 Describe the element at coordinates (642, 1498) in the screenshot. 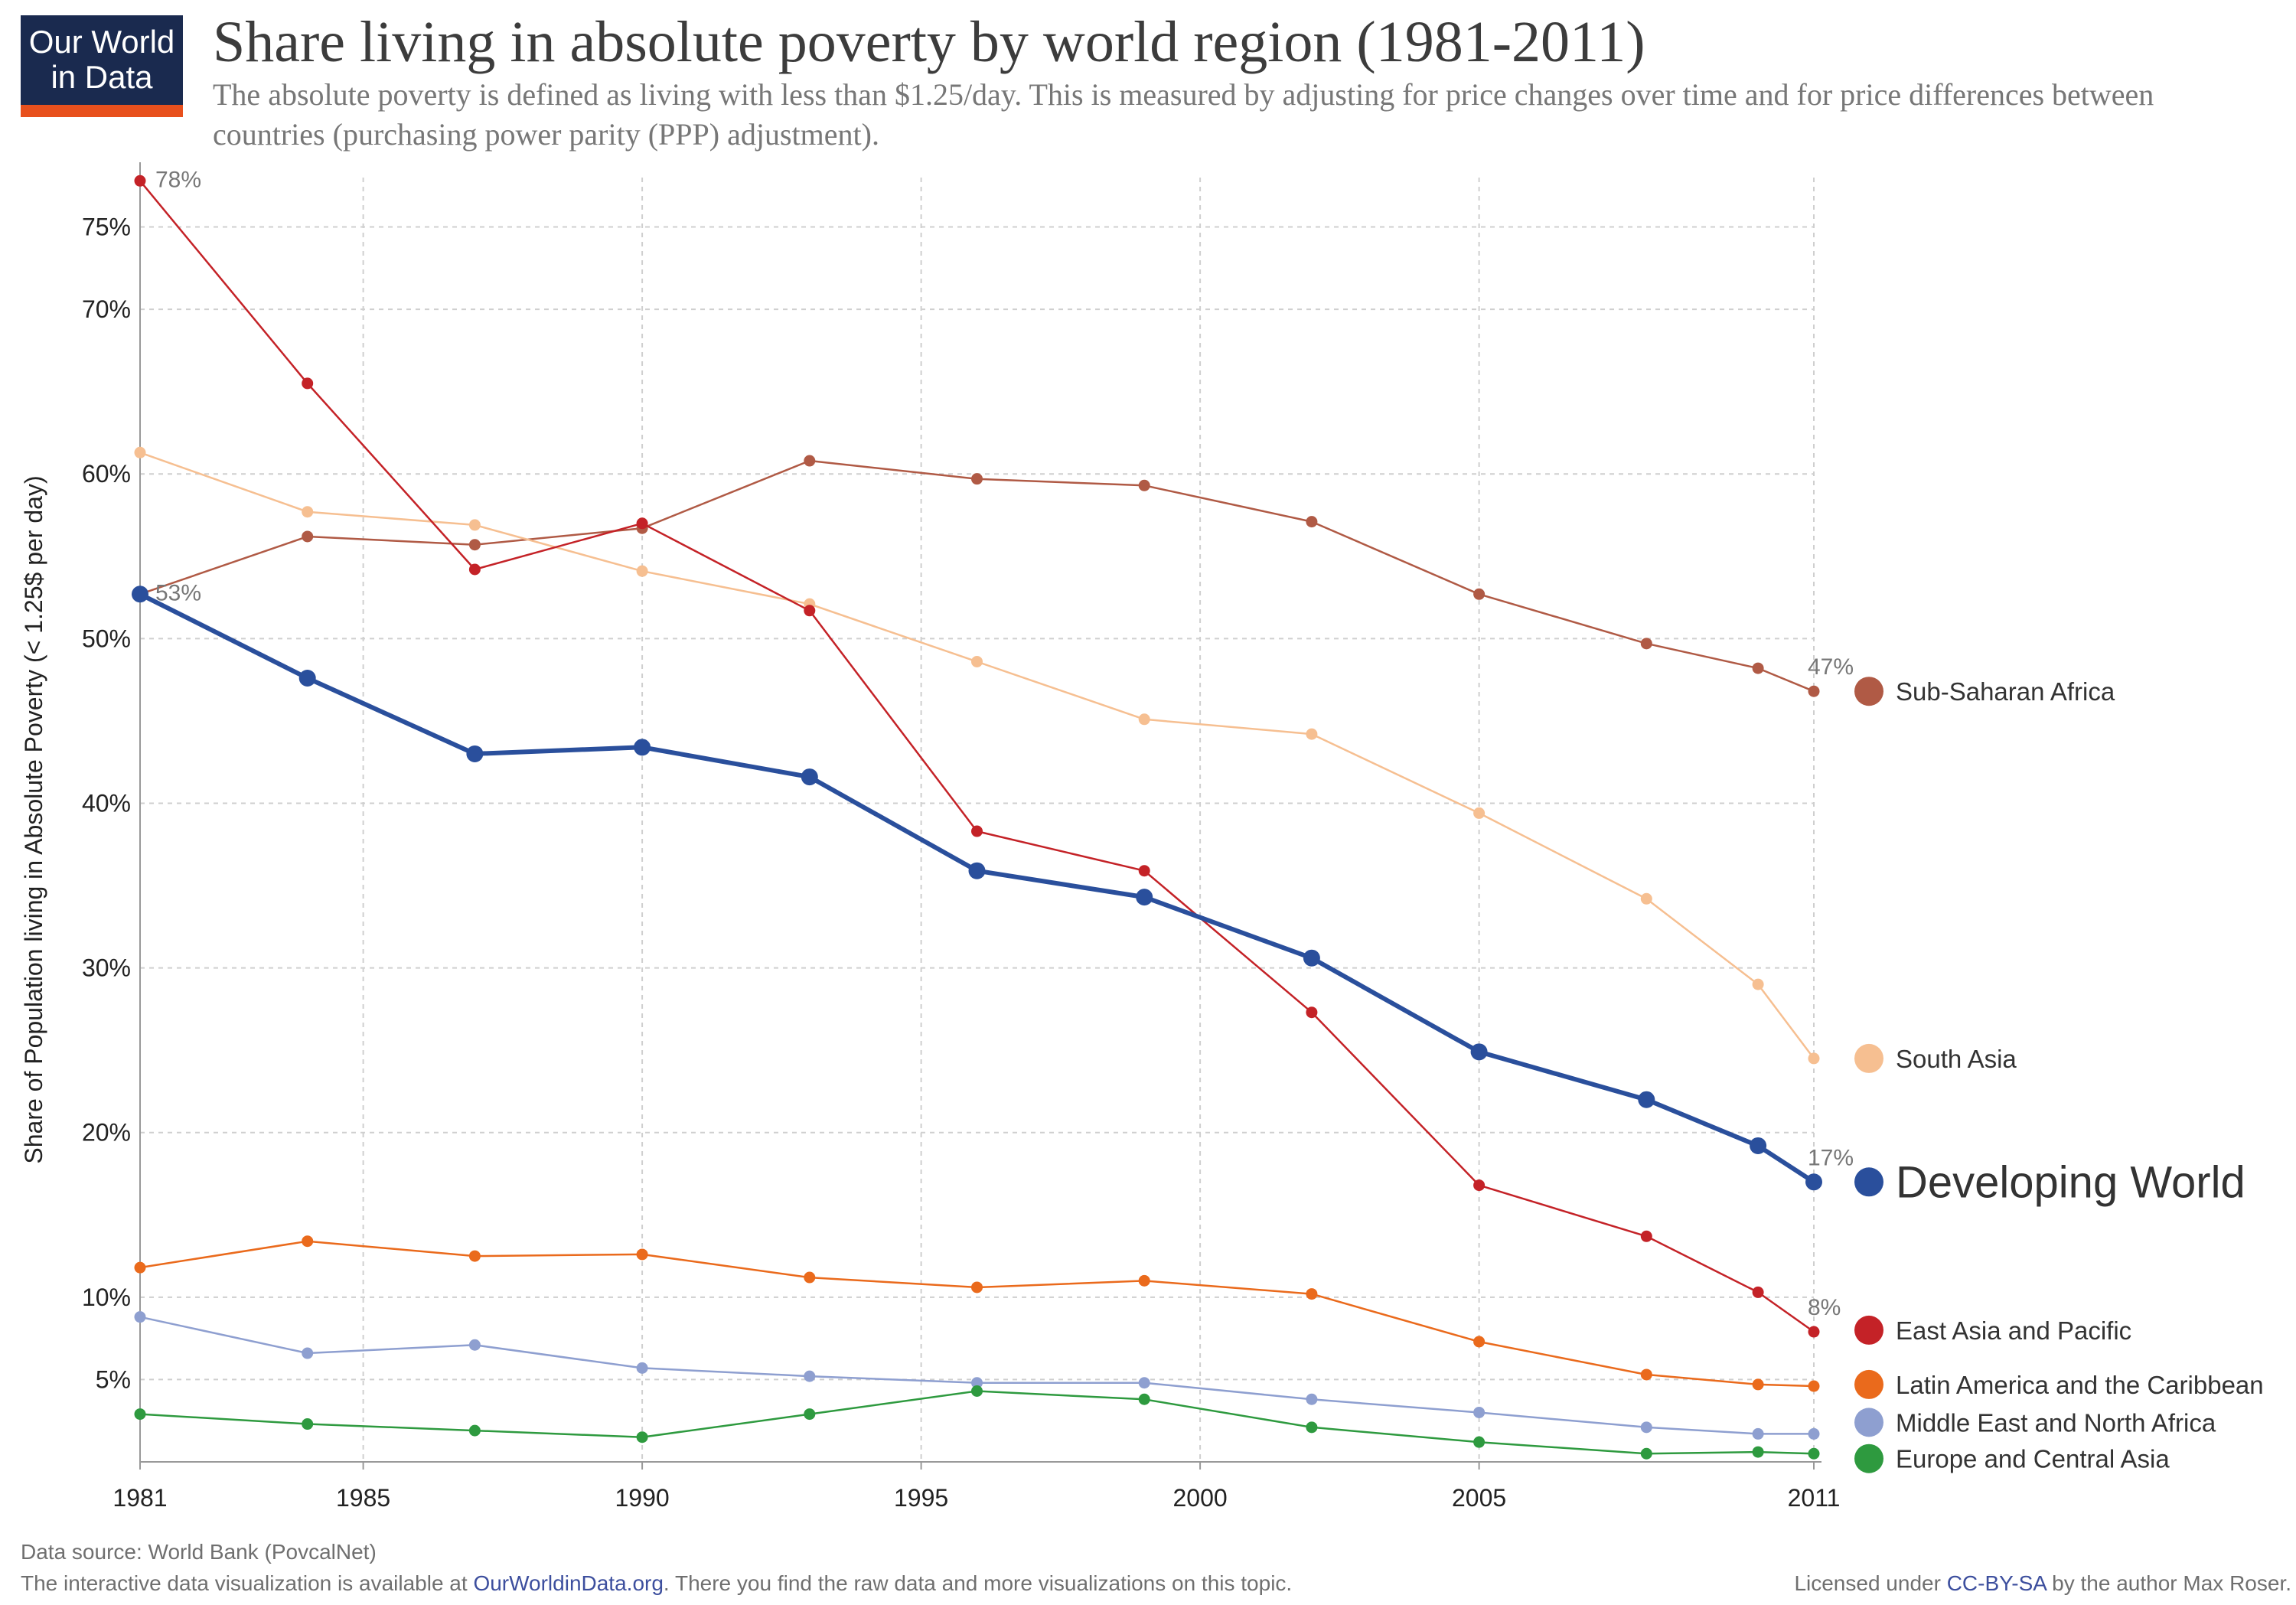

I see `x-tick-label: 1990` at that location.